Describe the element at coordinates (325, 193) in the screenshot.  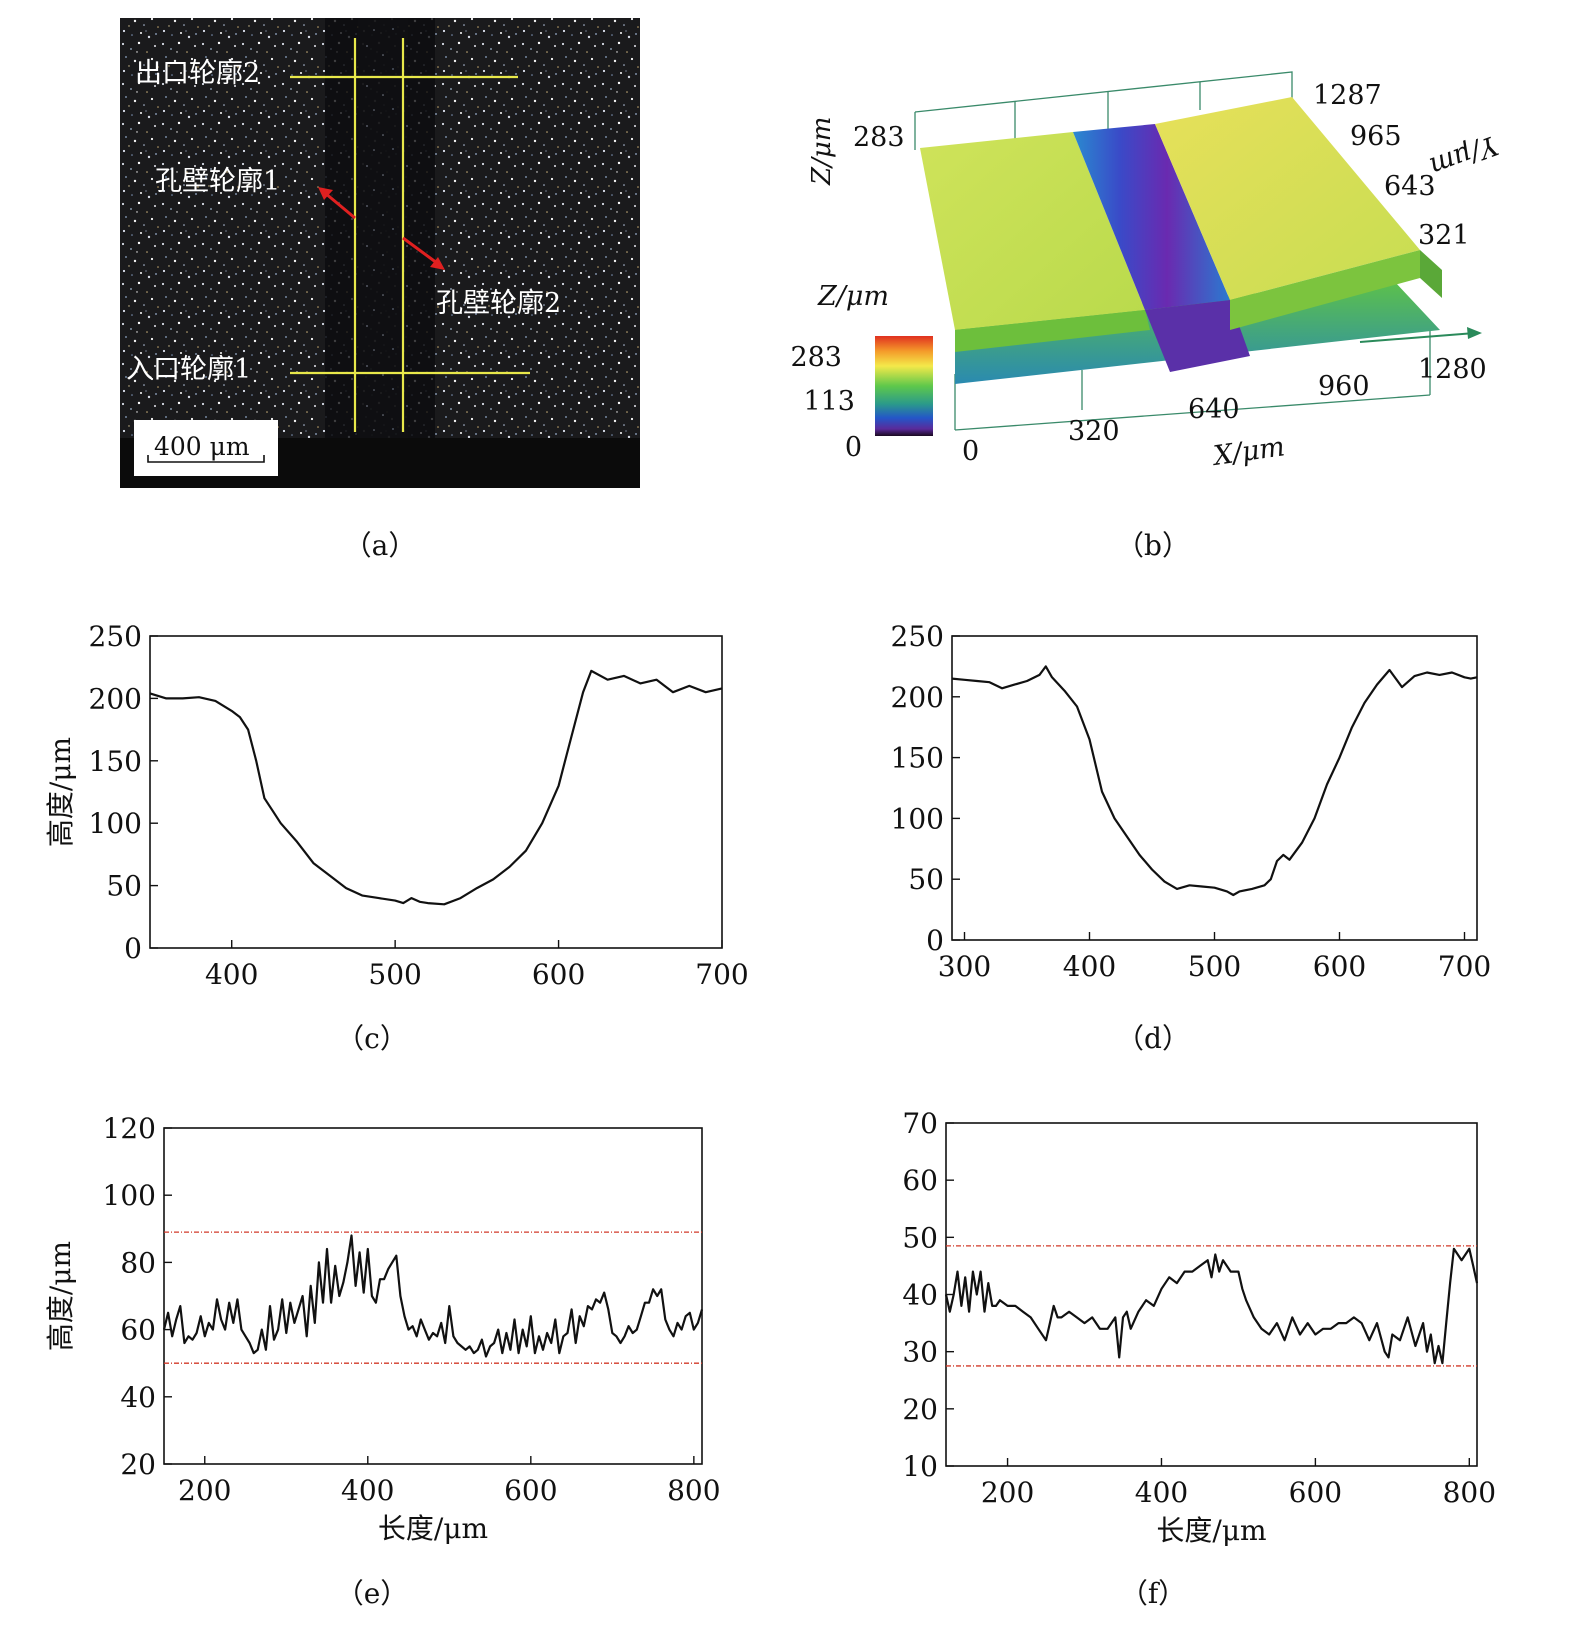
I see `arrow-wall-1-head` at that location.